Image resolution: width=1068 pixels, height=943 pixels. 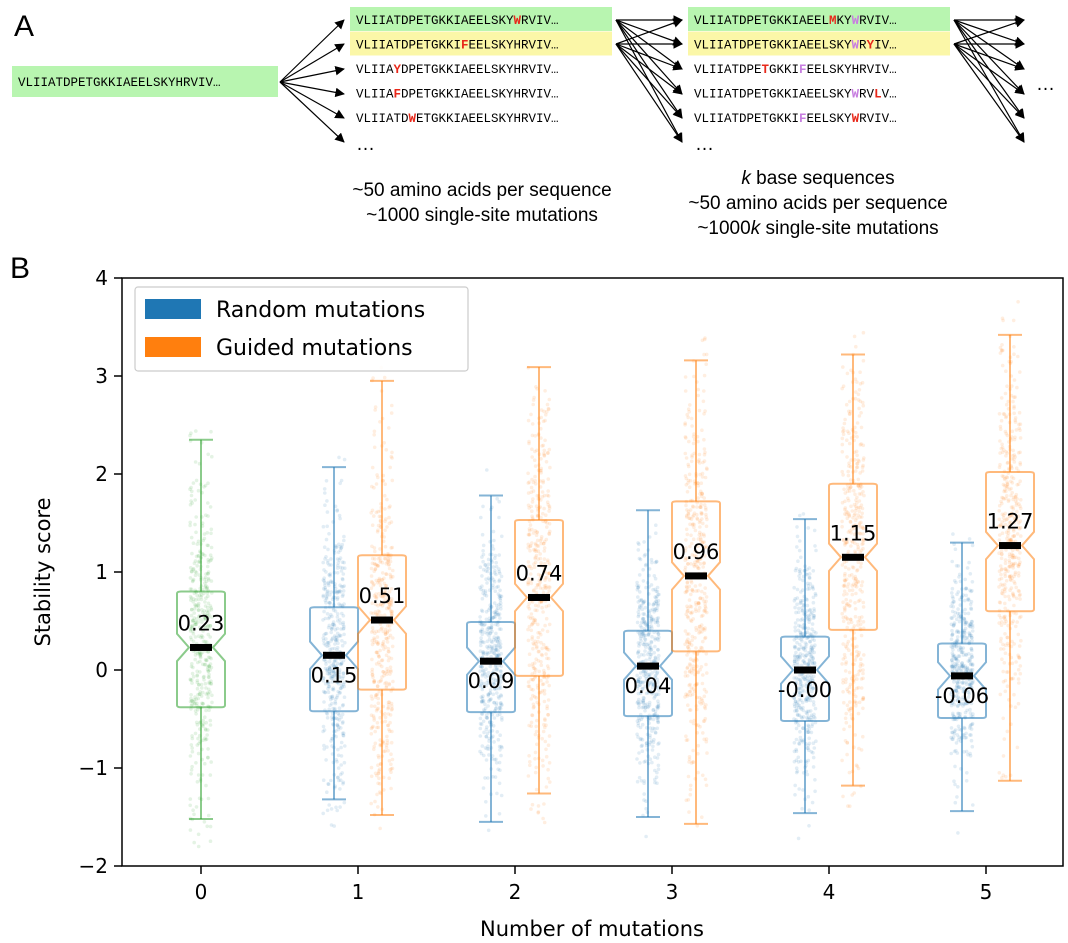 I want to click on caption2-line3: ~1000k single-site mutations, so click(x=817, y=228).